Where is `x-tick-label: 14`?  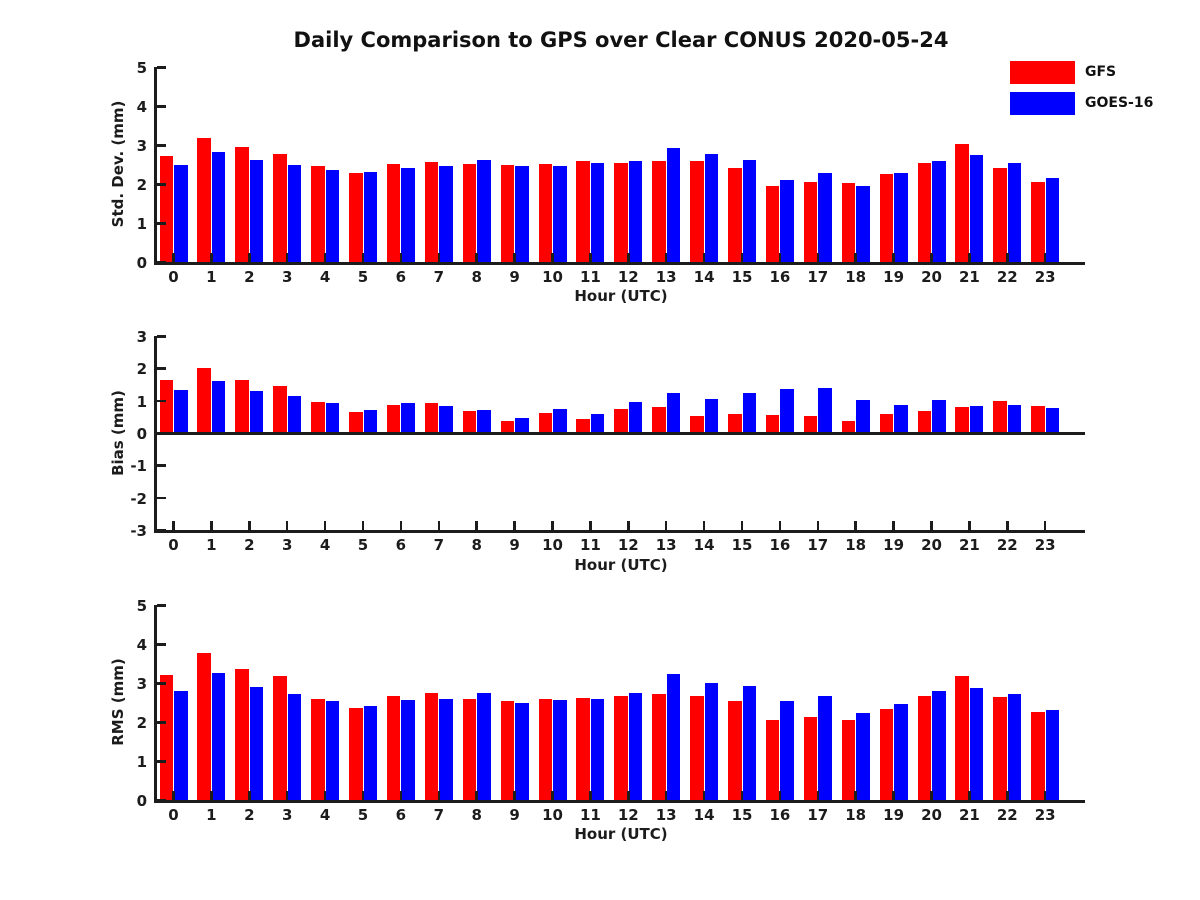 x-tick-label: 14 is located at coordinates (704, 815).